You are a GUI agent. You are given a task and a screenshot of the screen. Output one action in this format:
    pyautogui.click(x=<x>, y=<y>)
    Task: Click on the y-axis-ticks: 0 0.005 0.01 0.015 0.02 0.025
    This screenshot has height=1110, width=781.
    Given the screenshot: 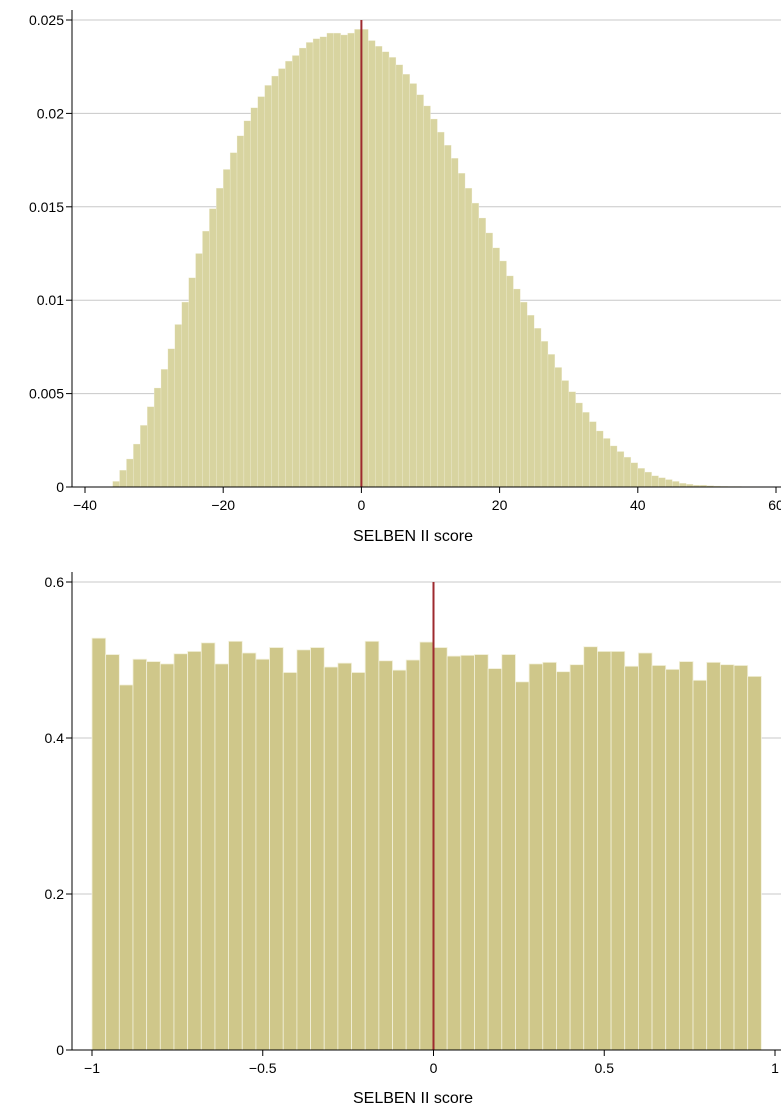 What is the action you would take?
    pyautogui.click(x=50, y=253)
    